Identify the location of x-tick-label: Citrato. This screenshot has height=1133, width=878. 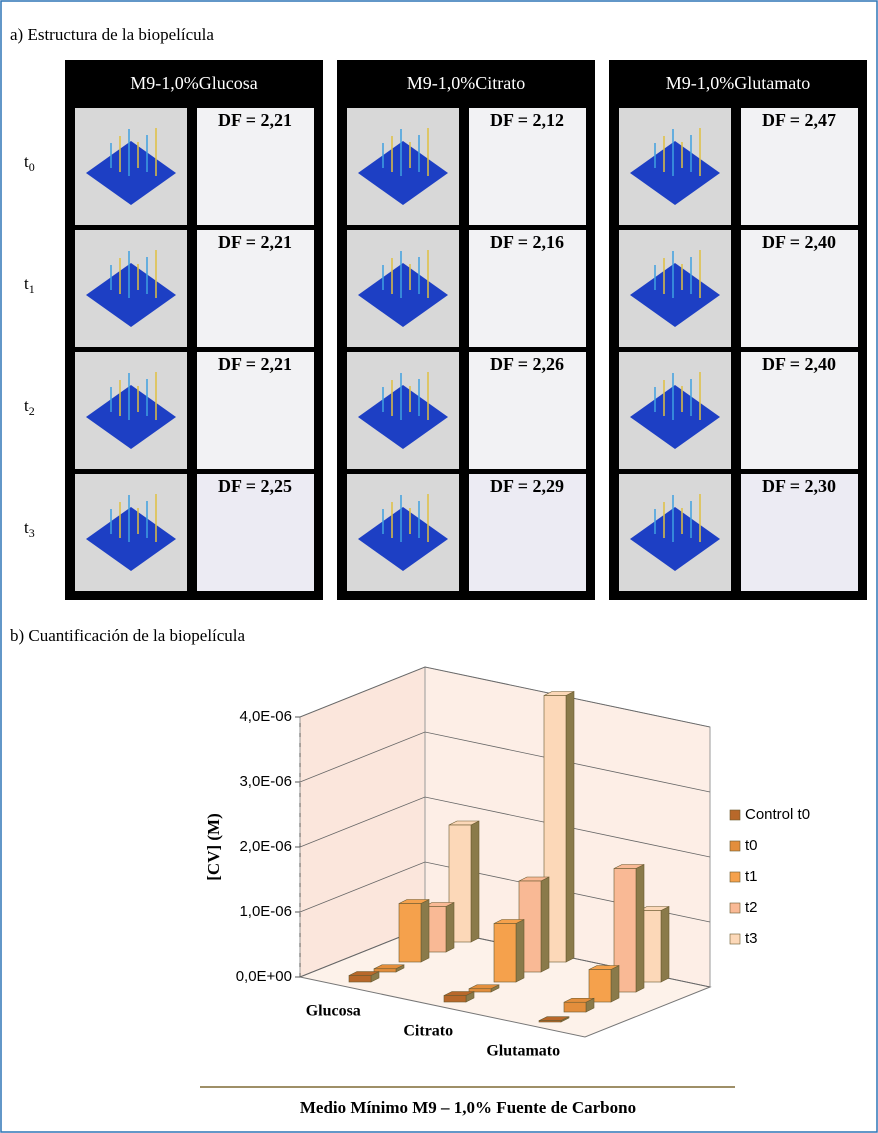
(428, 1031).